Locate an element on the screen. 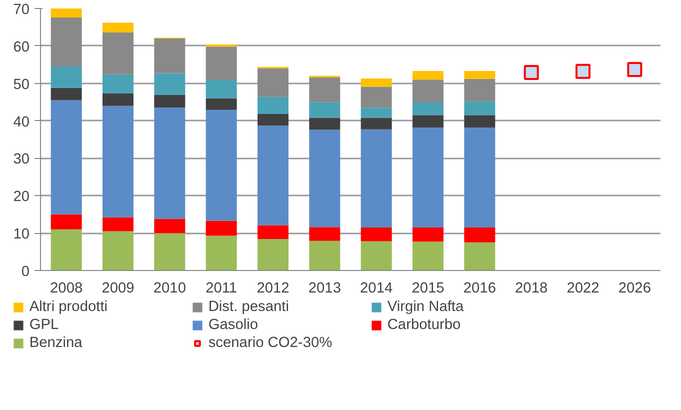  x-tick-label: 2012 is located at coordinates (273, 288).